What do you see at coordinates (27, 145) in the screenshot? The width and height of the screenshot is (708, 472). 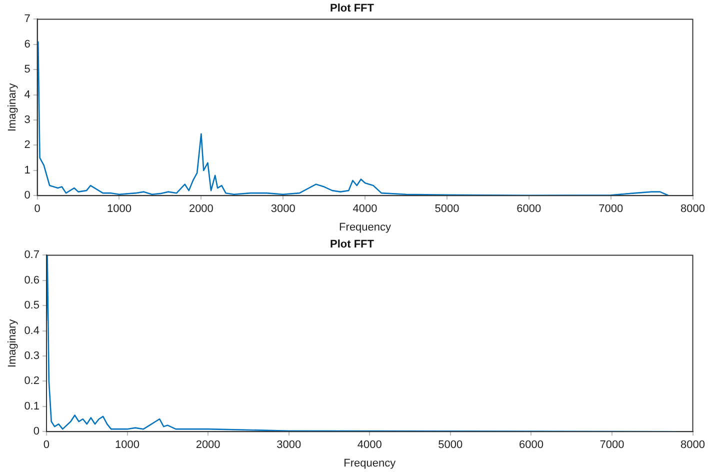 I see `y-tick-label: 2` at bounding box center [27, 145].